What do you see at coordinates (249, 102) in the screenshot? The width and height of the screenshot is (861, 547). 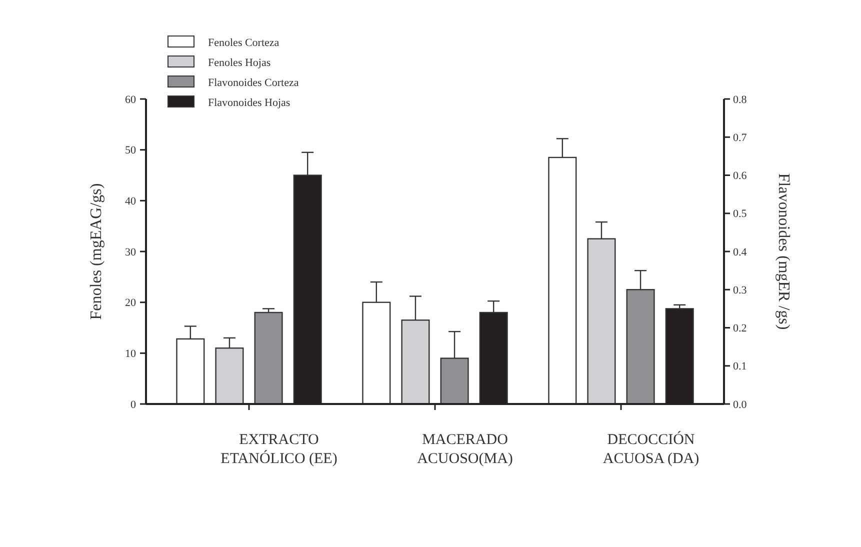 I see `legend-label: Flavonoides Hojas` at bounding box center [249, 102].